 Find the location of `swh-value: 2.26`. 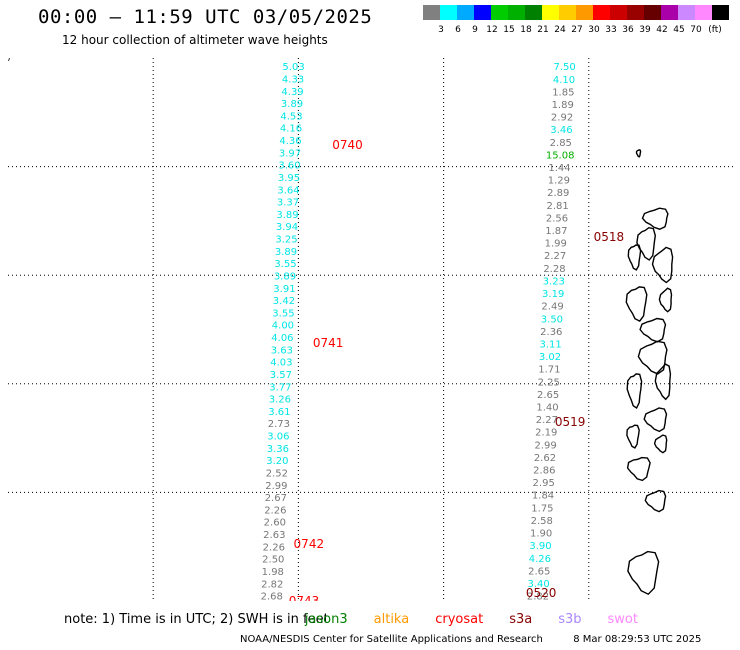

swh-value: 2.26 is located at coordinates (274, 547).